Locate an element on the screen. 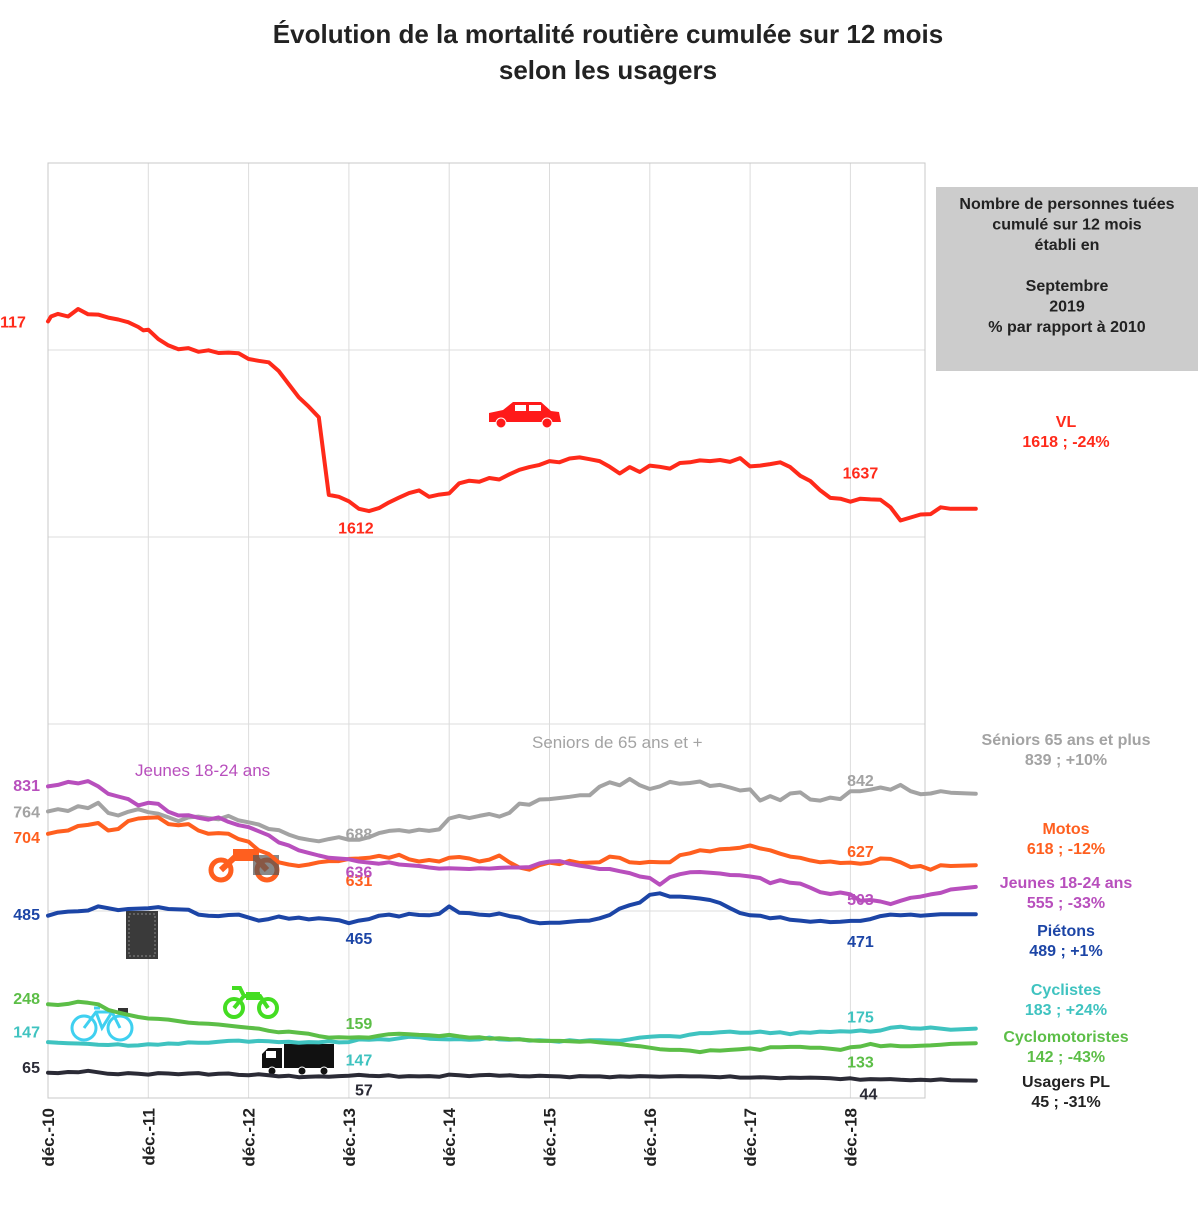  series-line-pl is located at coordinates (512, 1075).